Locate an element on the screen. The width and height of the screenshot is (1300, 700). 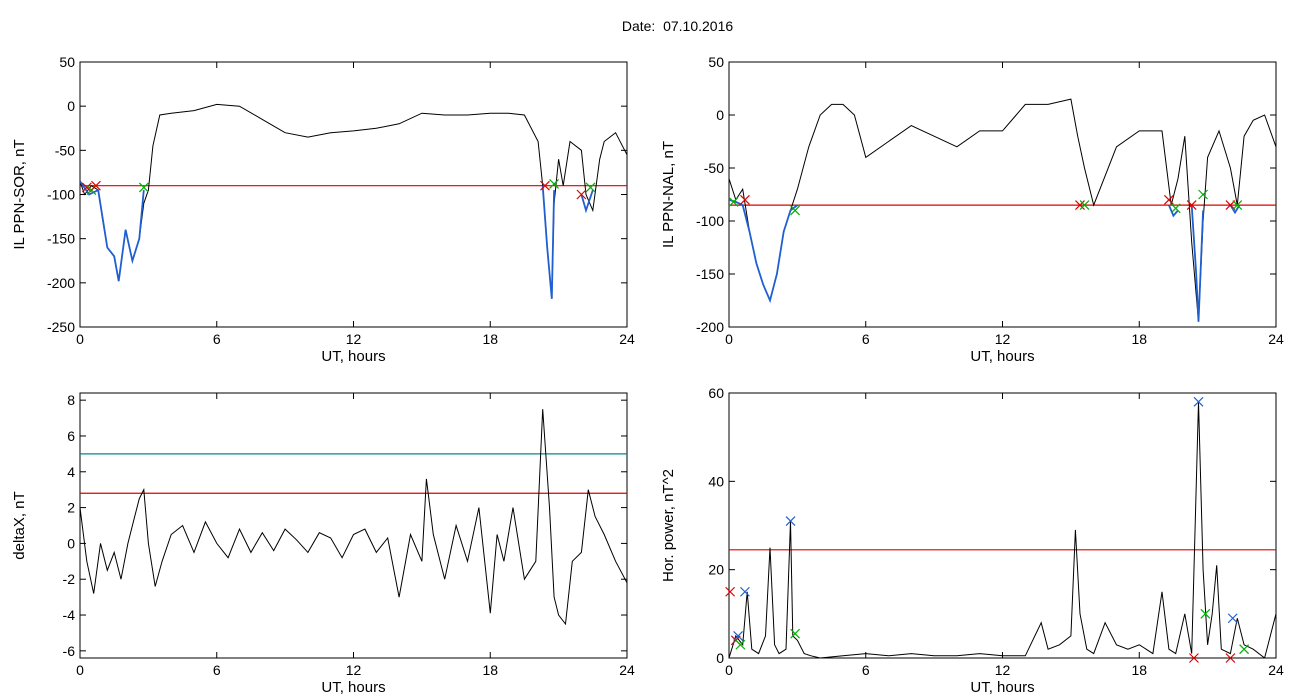
y-tick-label: 4 is located at coordinates (71, 472).